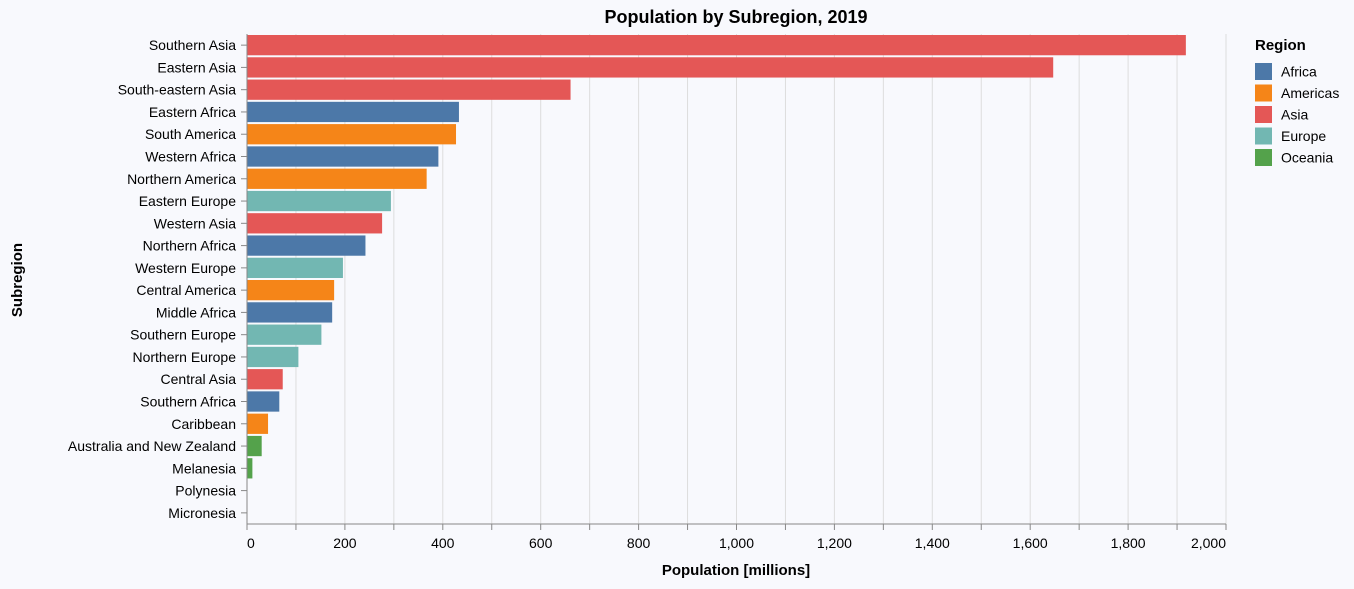  What do you see at coordinates (932, 543) in the screenshot?
I see `x-tick-label: 1,400` at bounding box center [932, 543].